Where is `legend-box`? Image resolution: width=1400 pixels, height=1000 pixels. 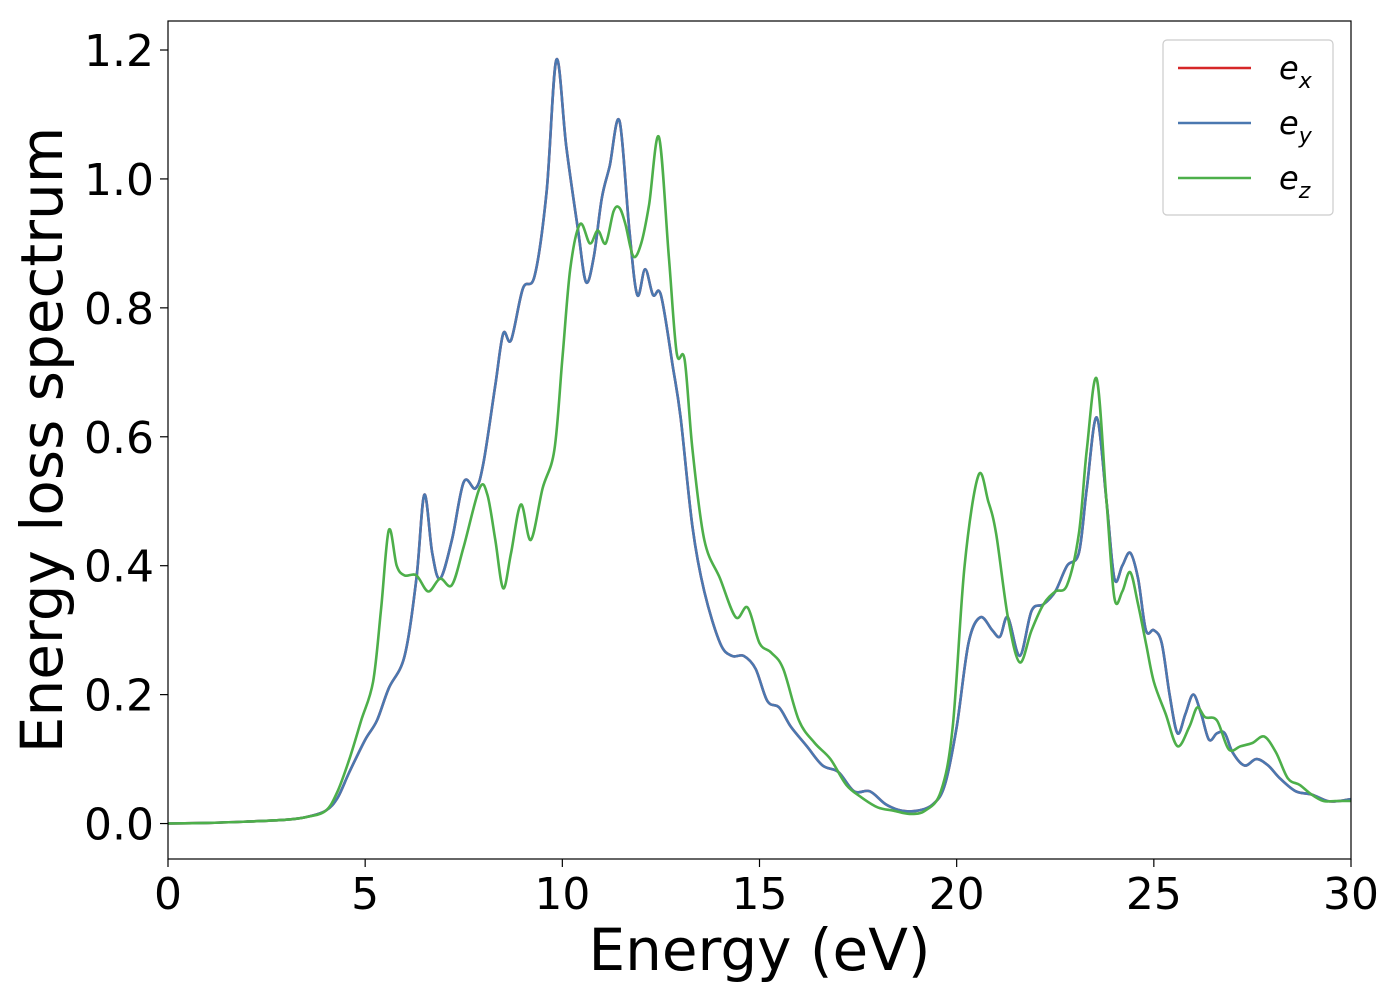
legend-box is located at coordinates (1248, 127).